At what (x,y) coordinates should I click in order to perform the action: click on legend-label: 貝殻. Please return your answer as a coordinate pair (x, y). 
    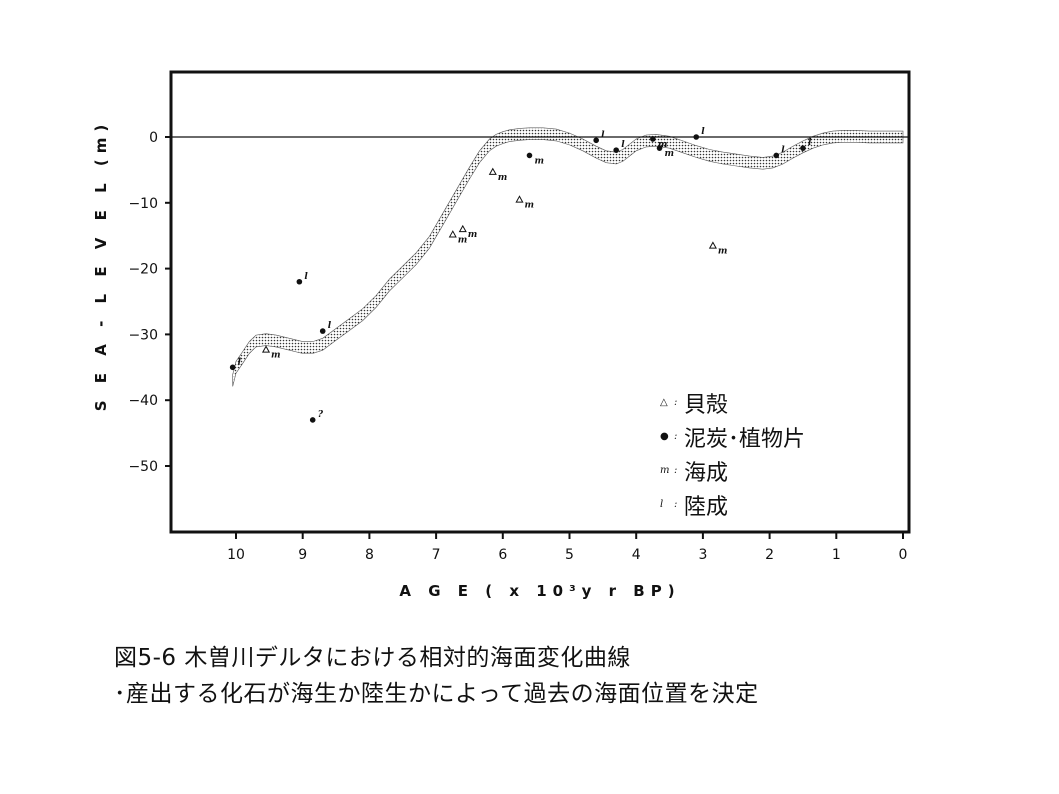
    Looking at the image, I should click on (706, 405).